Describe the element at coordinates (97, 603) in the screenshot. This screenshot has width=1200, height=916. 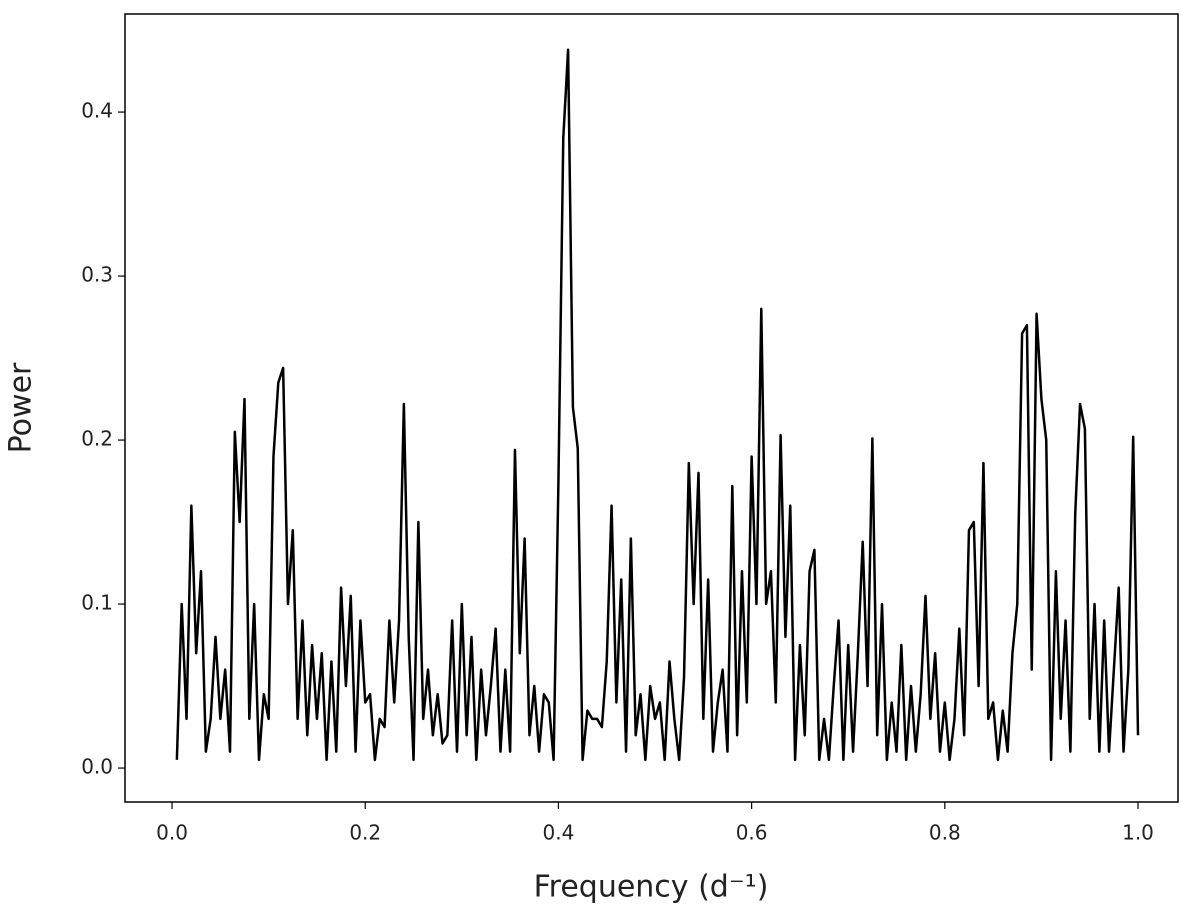
I see `y-tick-label: 0.1` at that location.